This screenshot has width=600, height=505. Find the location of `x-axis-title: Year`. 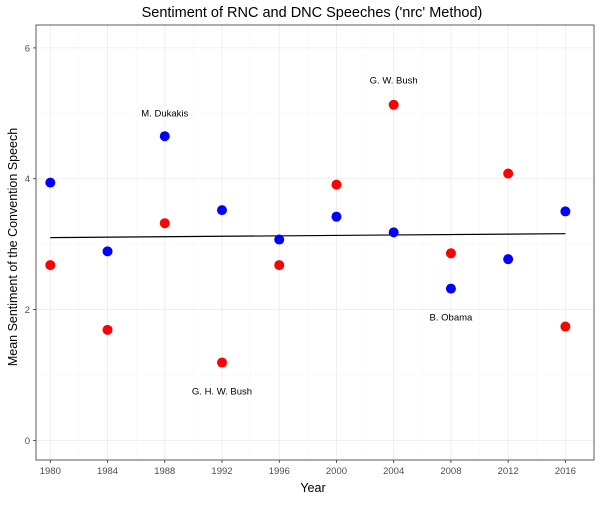

x-axis-title: Year is located at coordinates (312, 488).